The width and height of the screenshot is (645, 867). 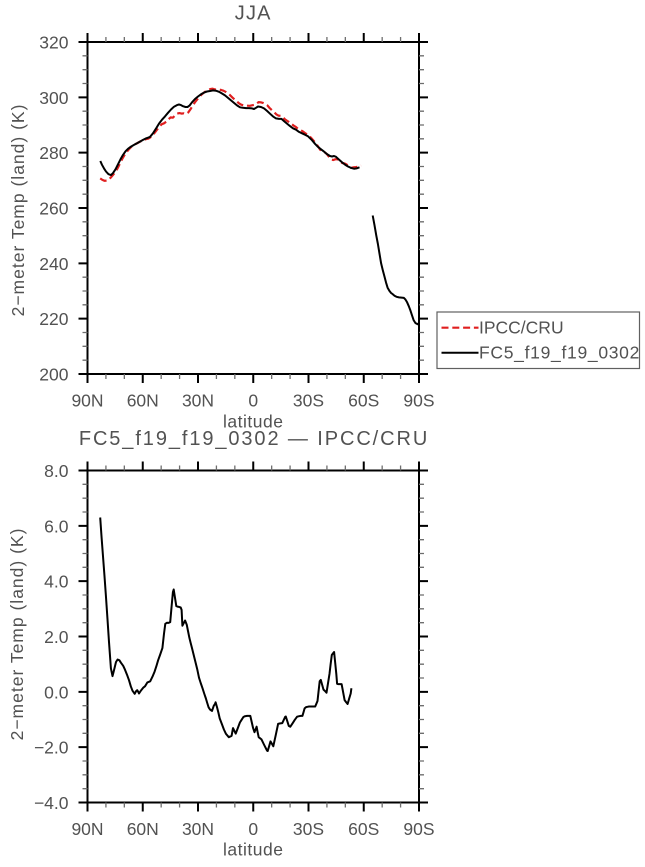 I want to click on svg-text: 8.0, so click(x=56, y=471).